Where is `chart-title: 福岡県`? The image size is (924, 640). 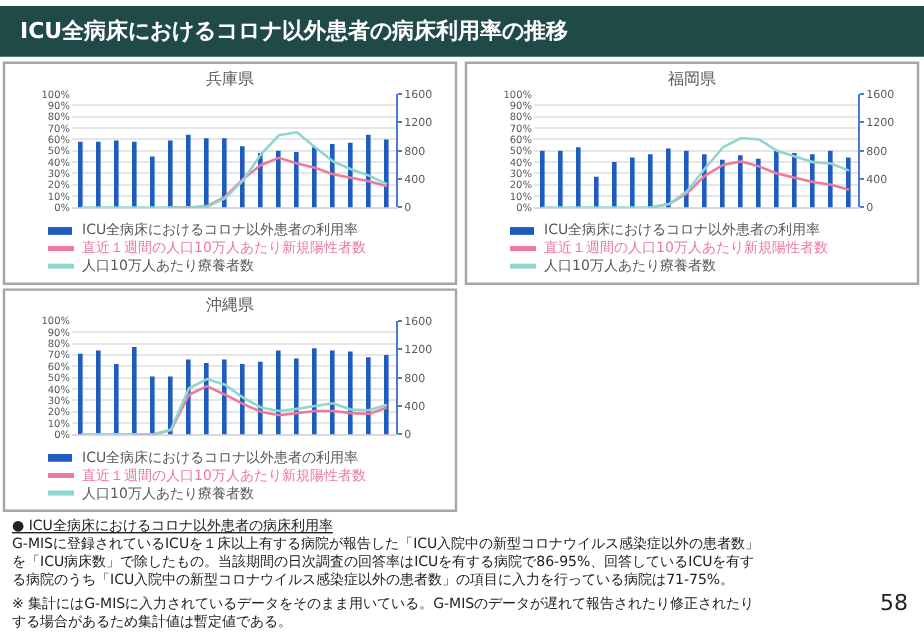 chart-title: 福岡県 is located at coordinates (692, 79).